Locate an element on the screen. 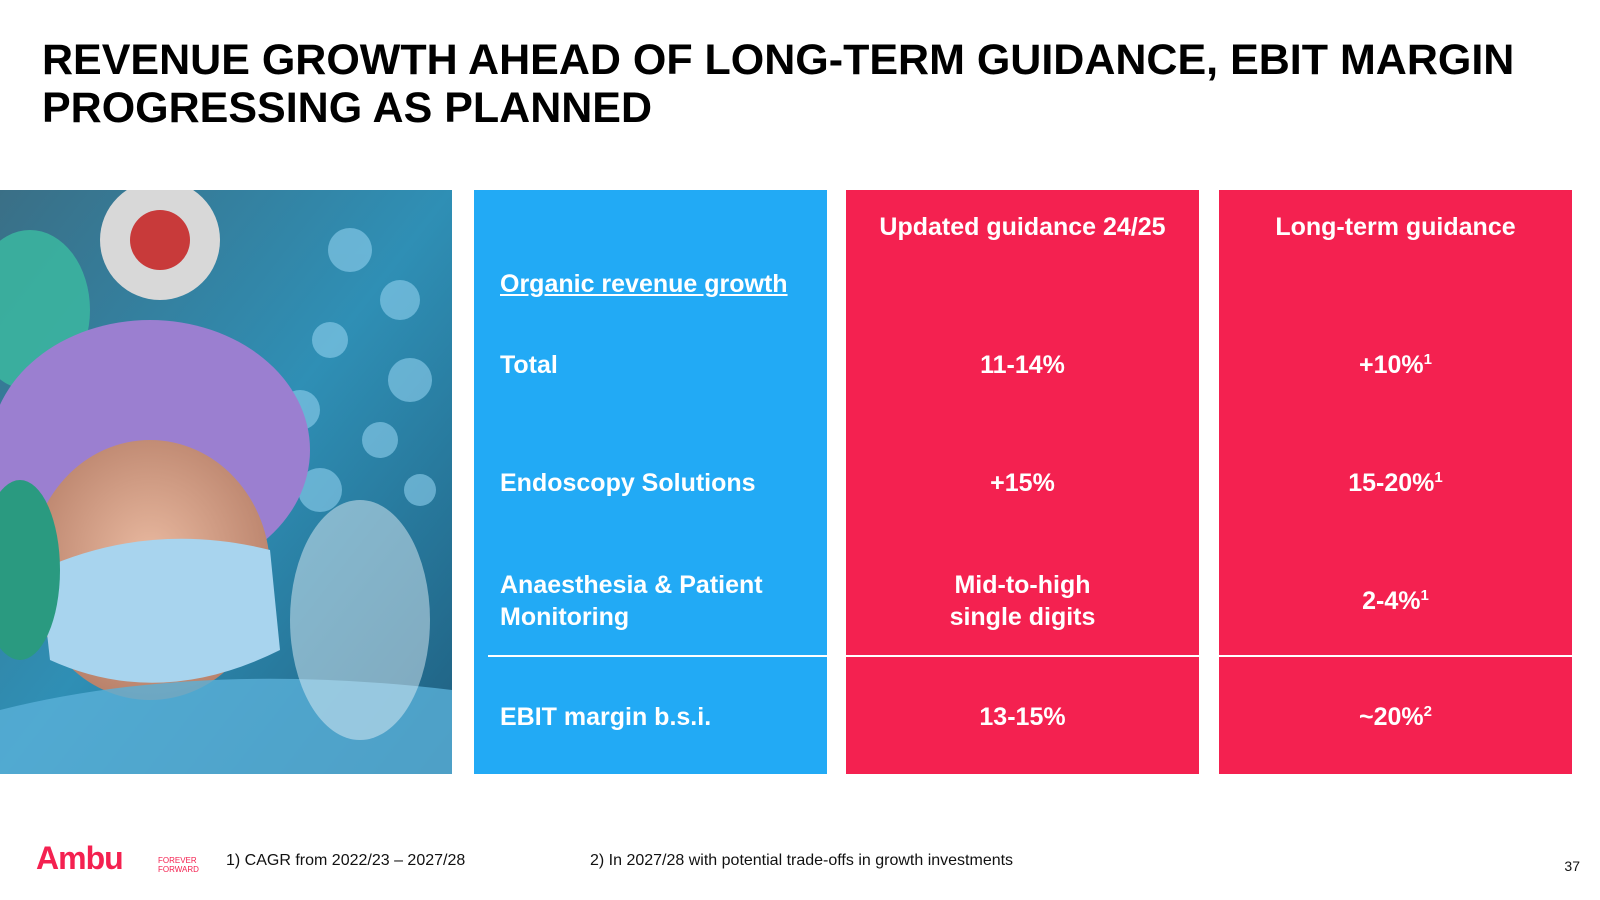  tagline-line: FORWARD is located at coordinates (178, 869).